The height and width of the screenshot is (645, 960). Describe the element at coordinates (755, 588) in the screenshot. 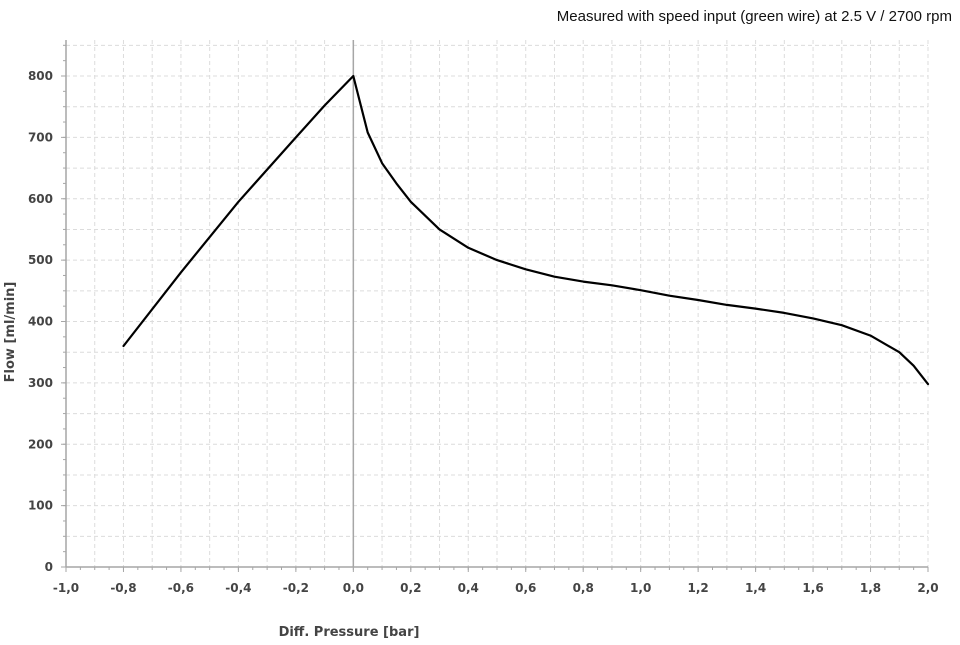

I see `x-tick-label: 1,4` at that location.